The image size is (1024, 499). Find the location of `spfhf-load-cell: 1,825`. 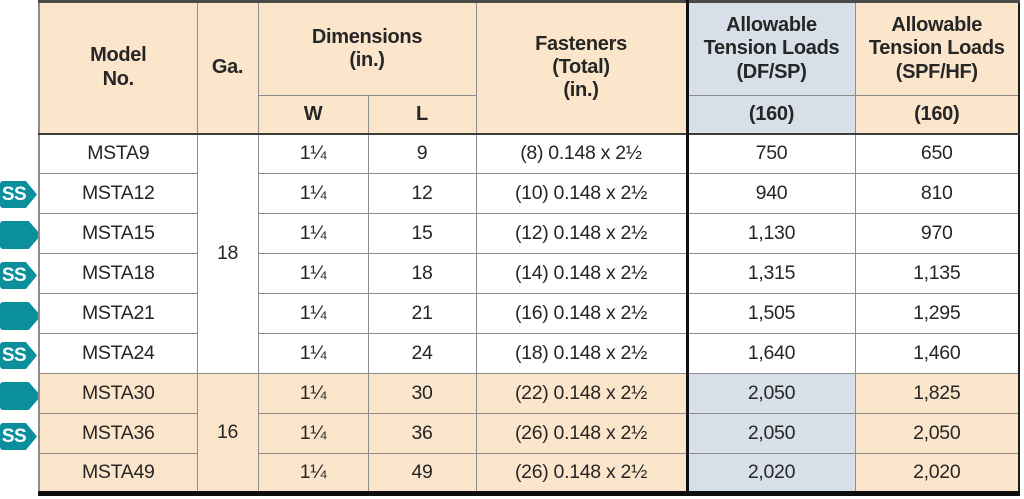

spfhf-load-cell: 1,825 is located at coordinates (937, 393).